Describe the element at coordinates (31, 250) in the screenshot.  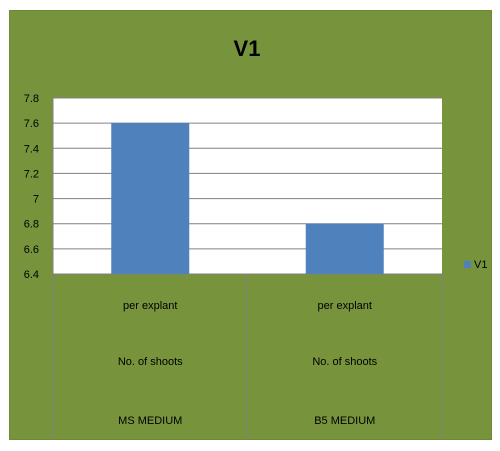
I see `y-tick-label: 6.6` at that location.